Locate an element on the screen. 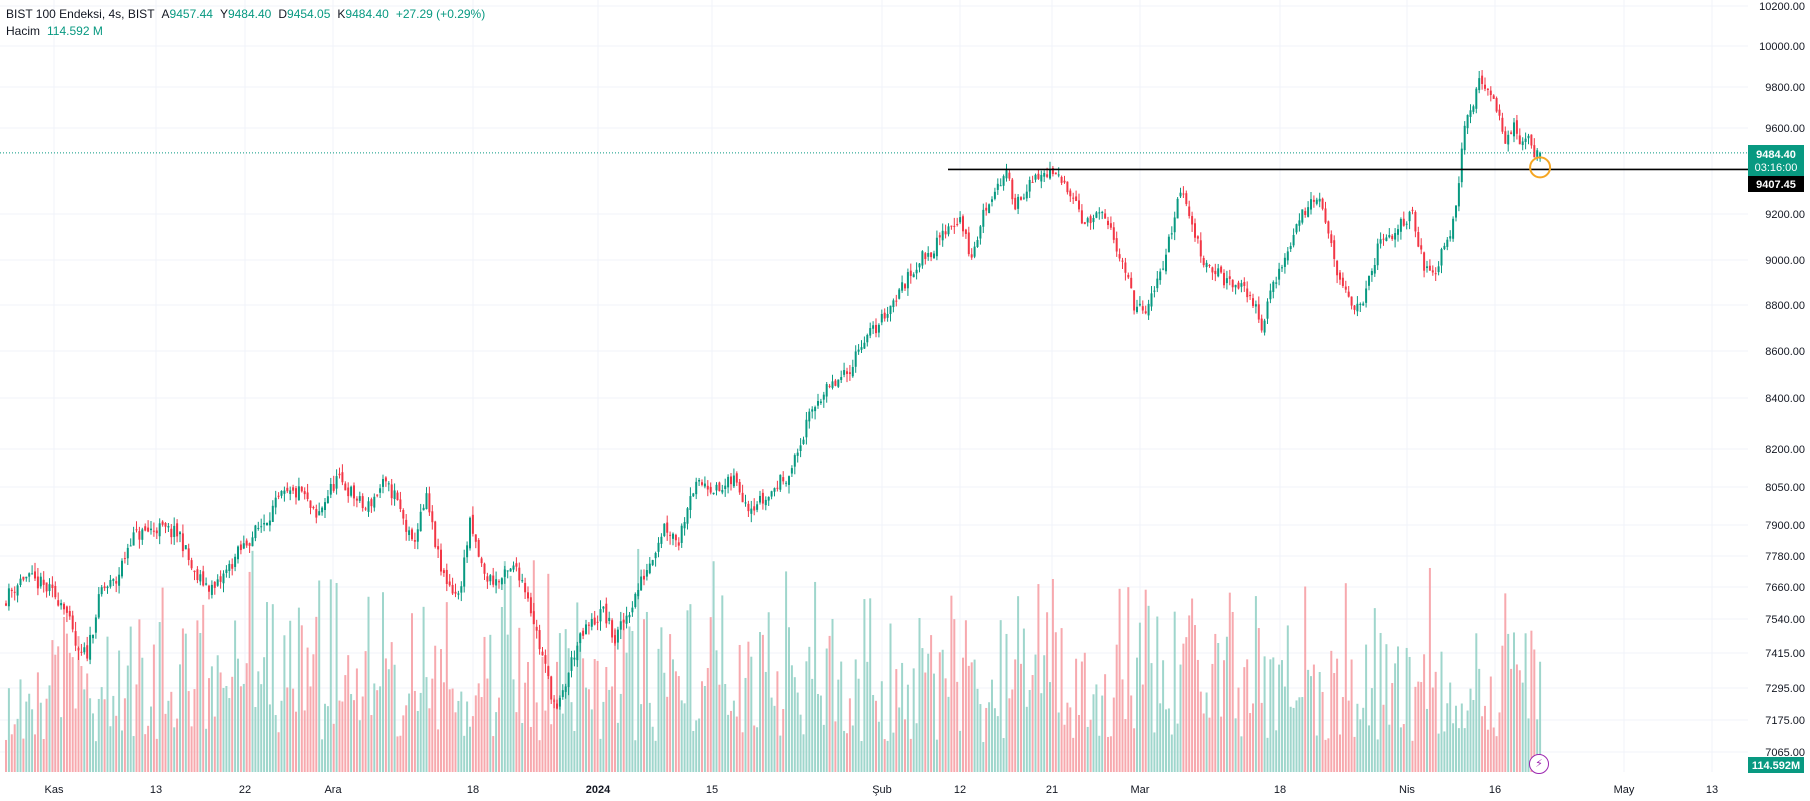 The width and height of the screenshot is (1810, 801). price-tick-label: 7900.00 is located at coordinates (1785, 526).